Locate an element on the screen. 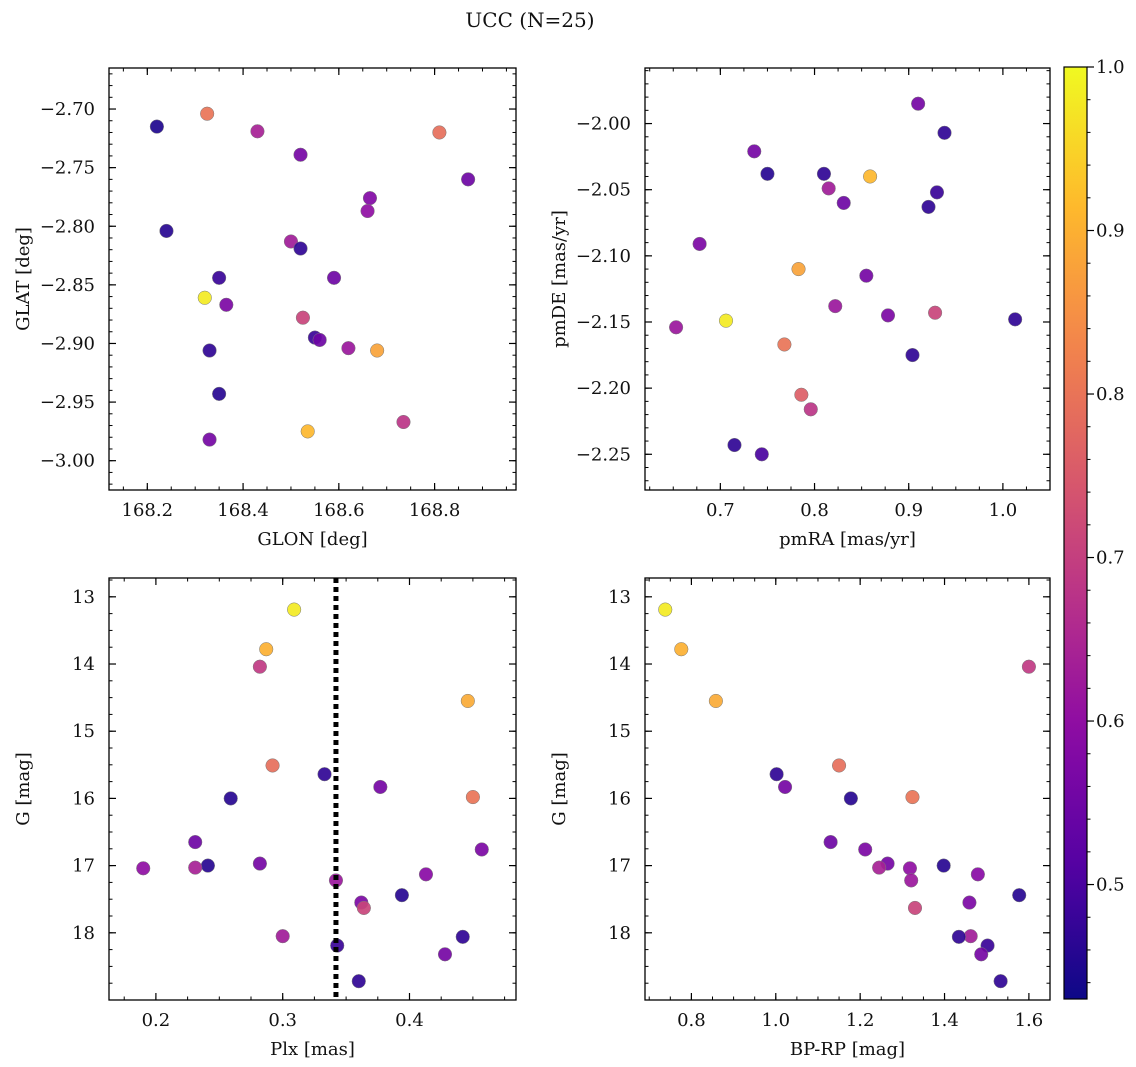 Image resolution: width=1136 pixels, height=1067 pixels. y-tick-label: −2.80 is located at coordinates (67, 226).